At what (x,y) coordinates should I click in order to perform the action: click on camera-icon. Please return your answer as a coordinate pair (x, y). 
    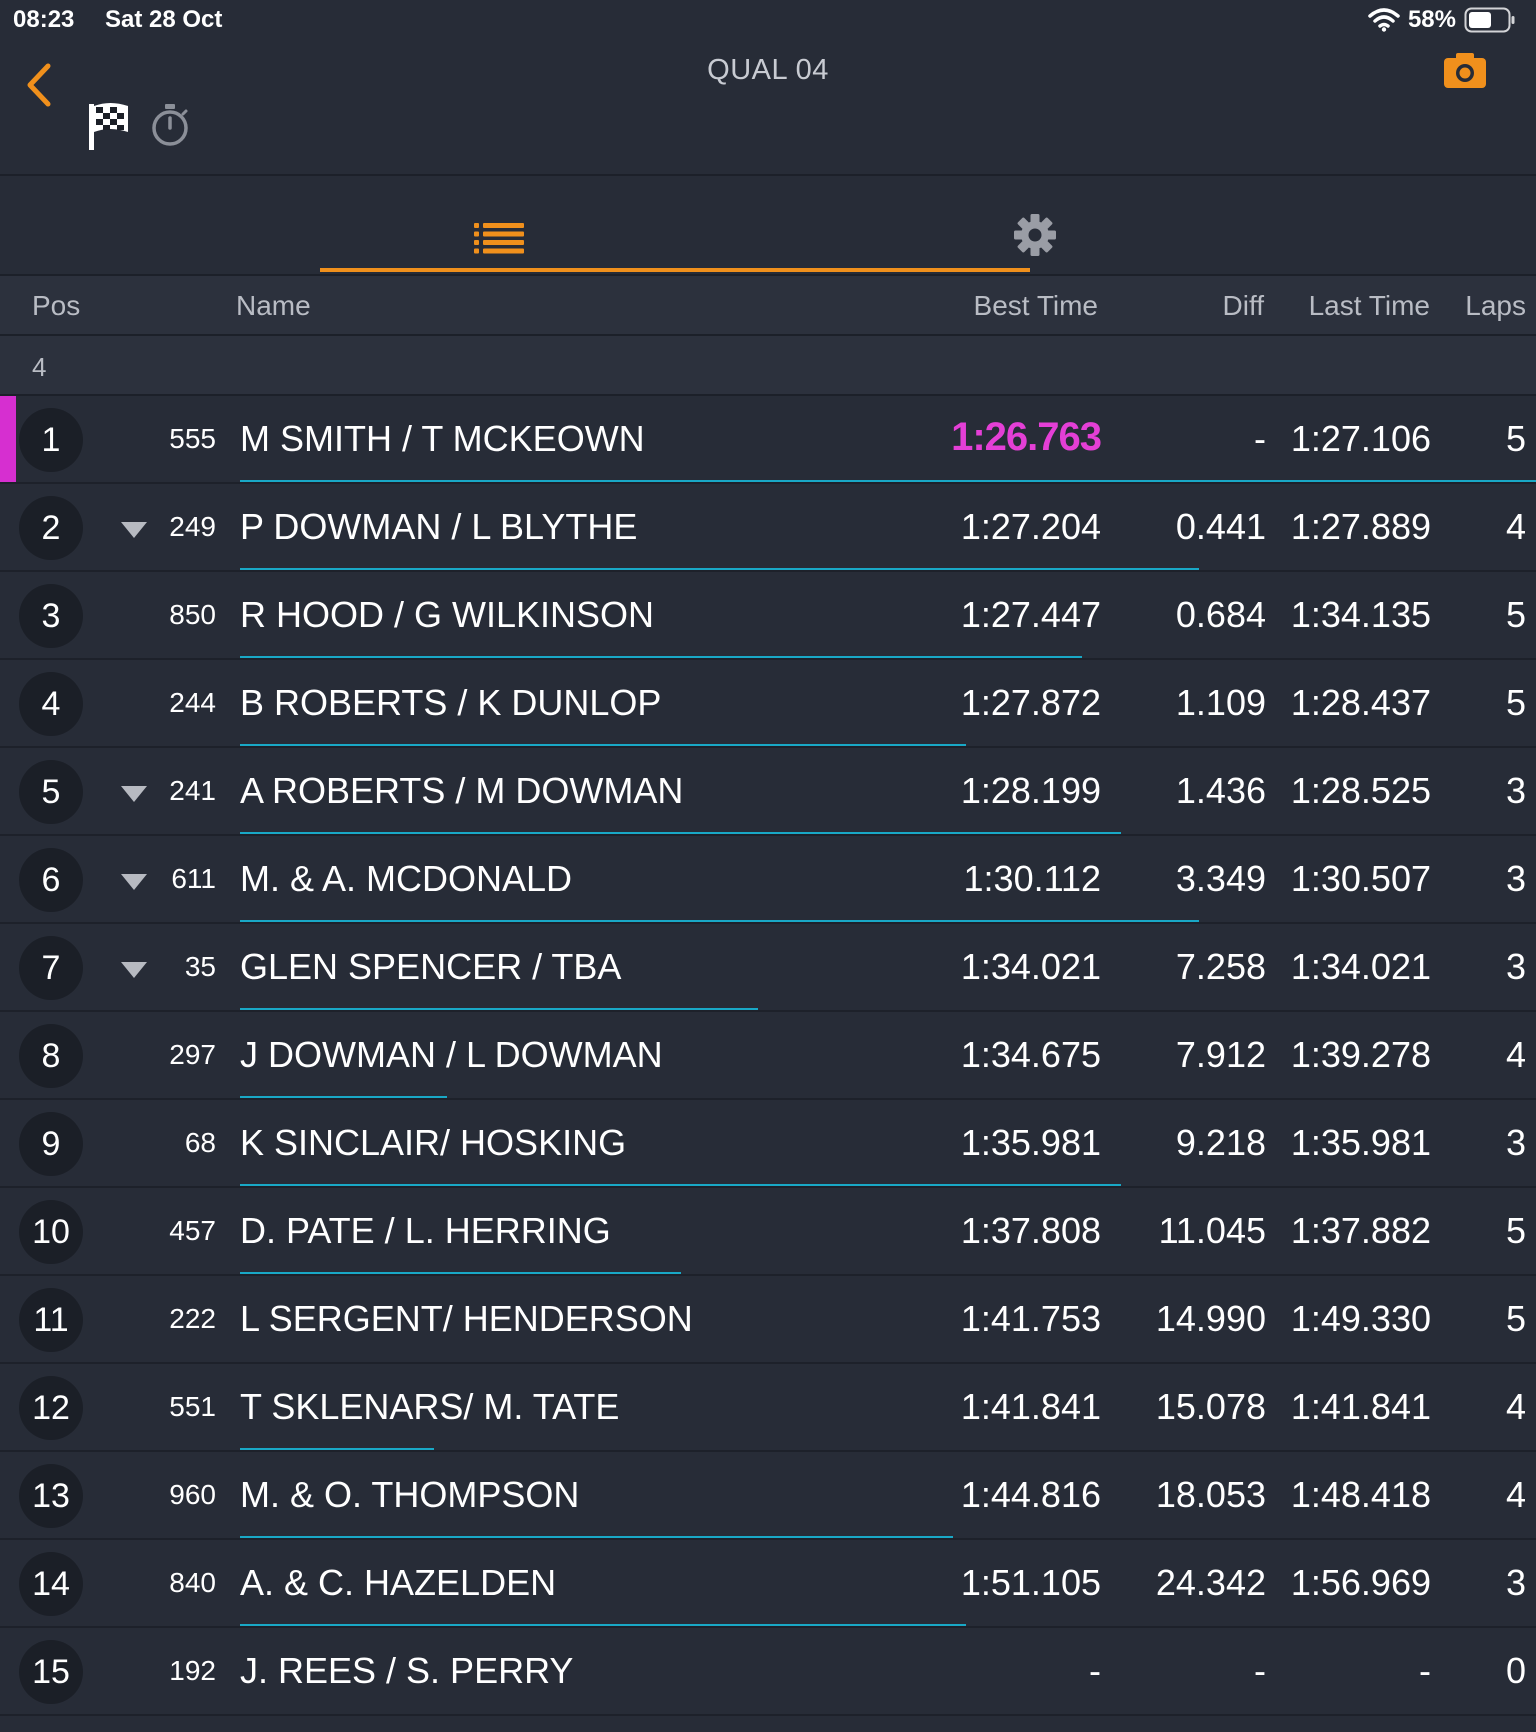
    Looking at the image, I should click on (1465, 70).